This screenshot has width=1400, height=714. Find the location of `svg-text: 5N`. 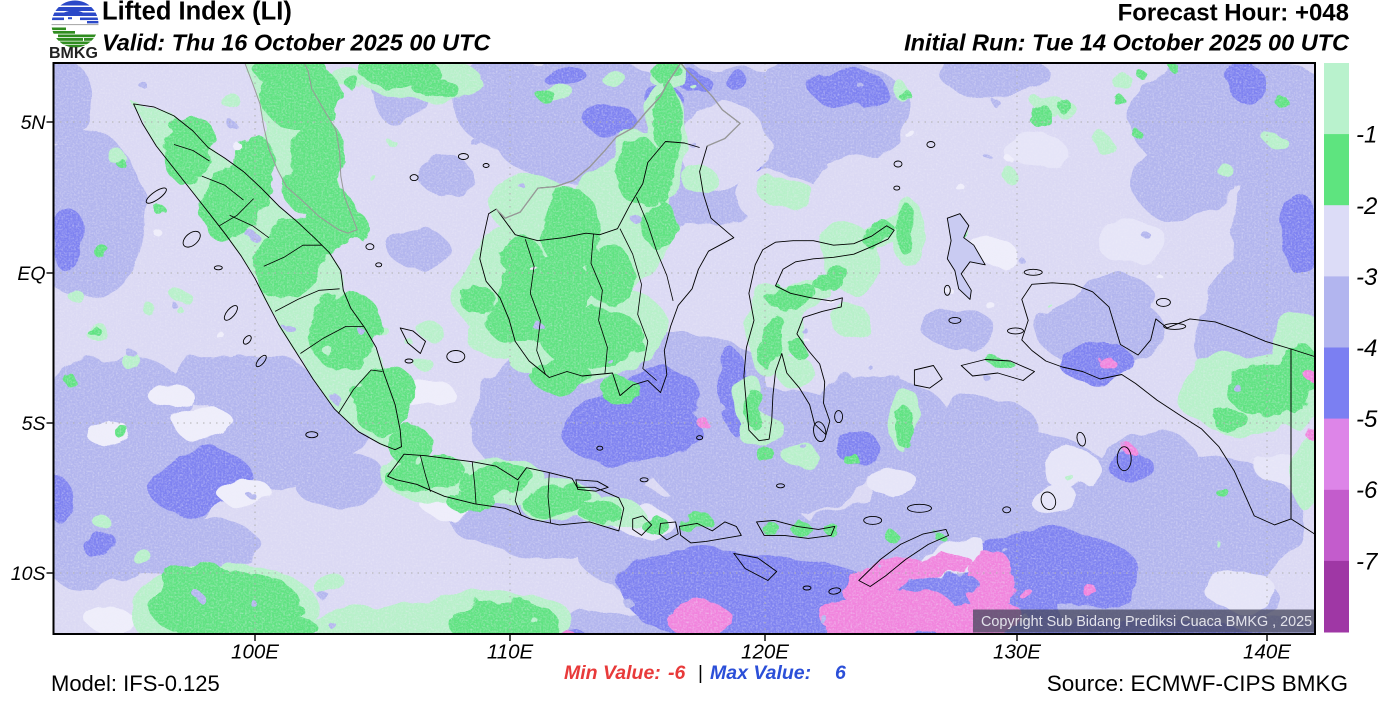

svg-text: 5N is located at coordinates (34, 123).